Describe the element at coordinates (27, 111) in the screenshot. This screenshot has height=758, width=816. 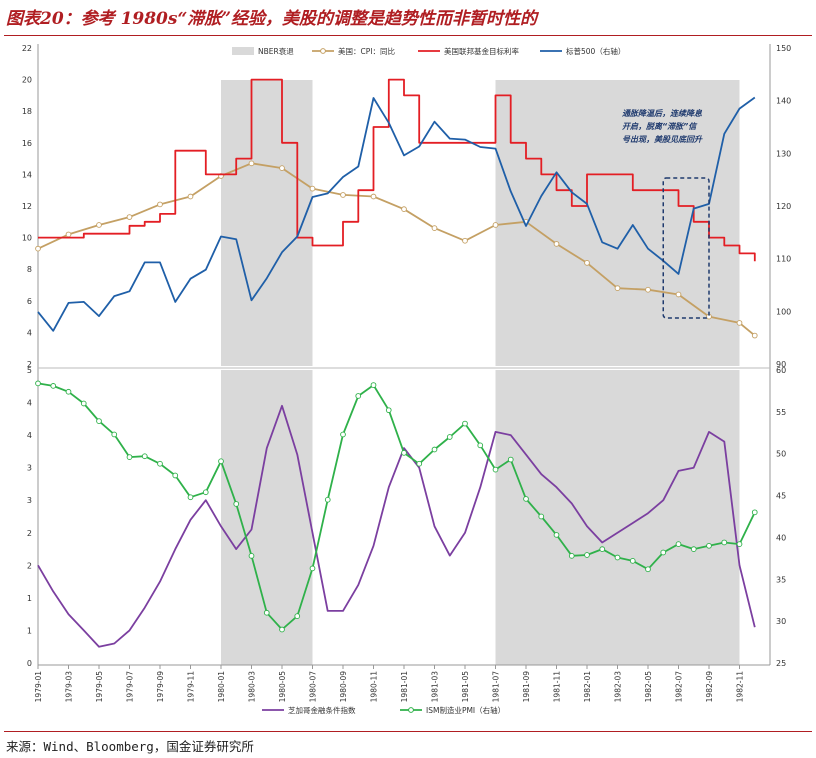
I see `y-tick-label-left: 18` at that location.